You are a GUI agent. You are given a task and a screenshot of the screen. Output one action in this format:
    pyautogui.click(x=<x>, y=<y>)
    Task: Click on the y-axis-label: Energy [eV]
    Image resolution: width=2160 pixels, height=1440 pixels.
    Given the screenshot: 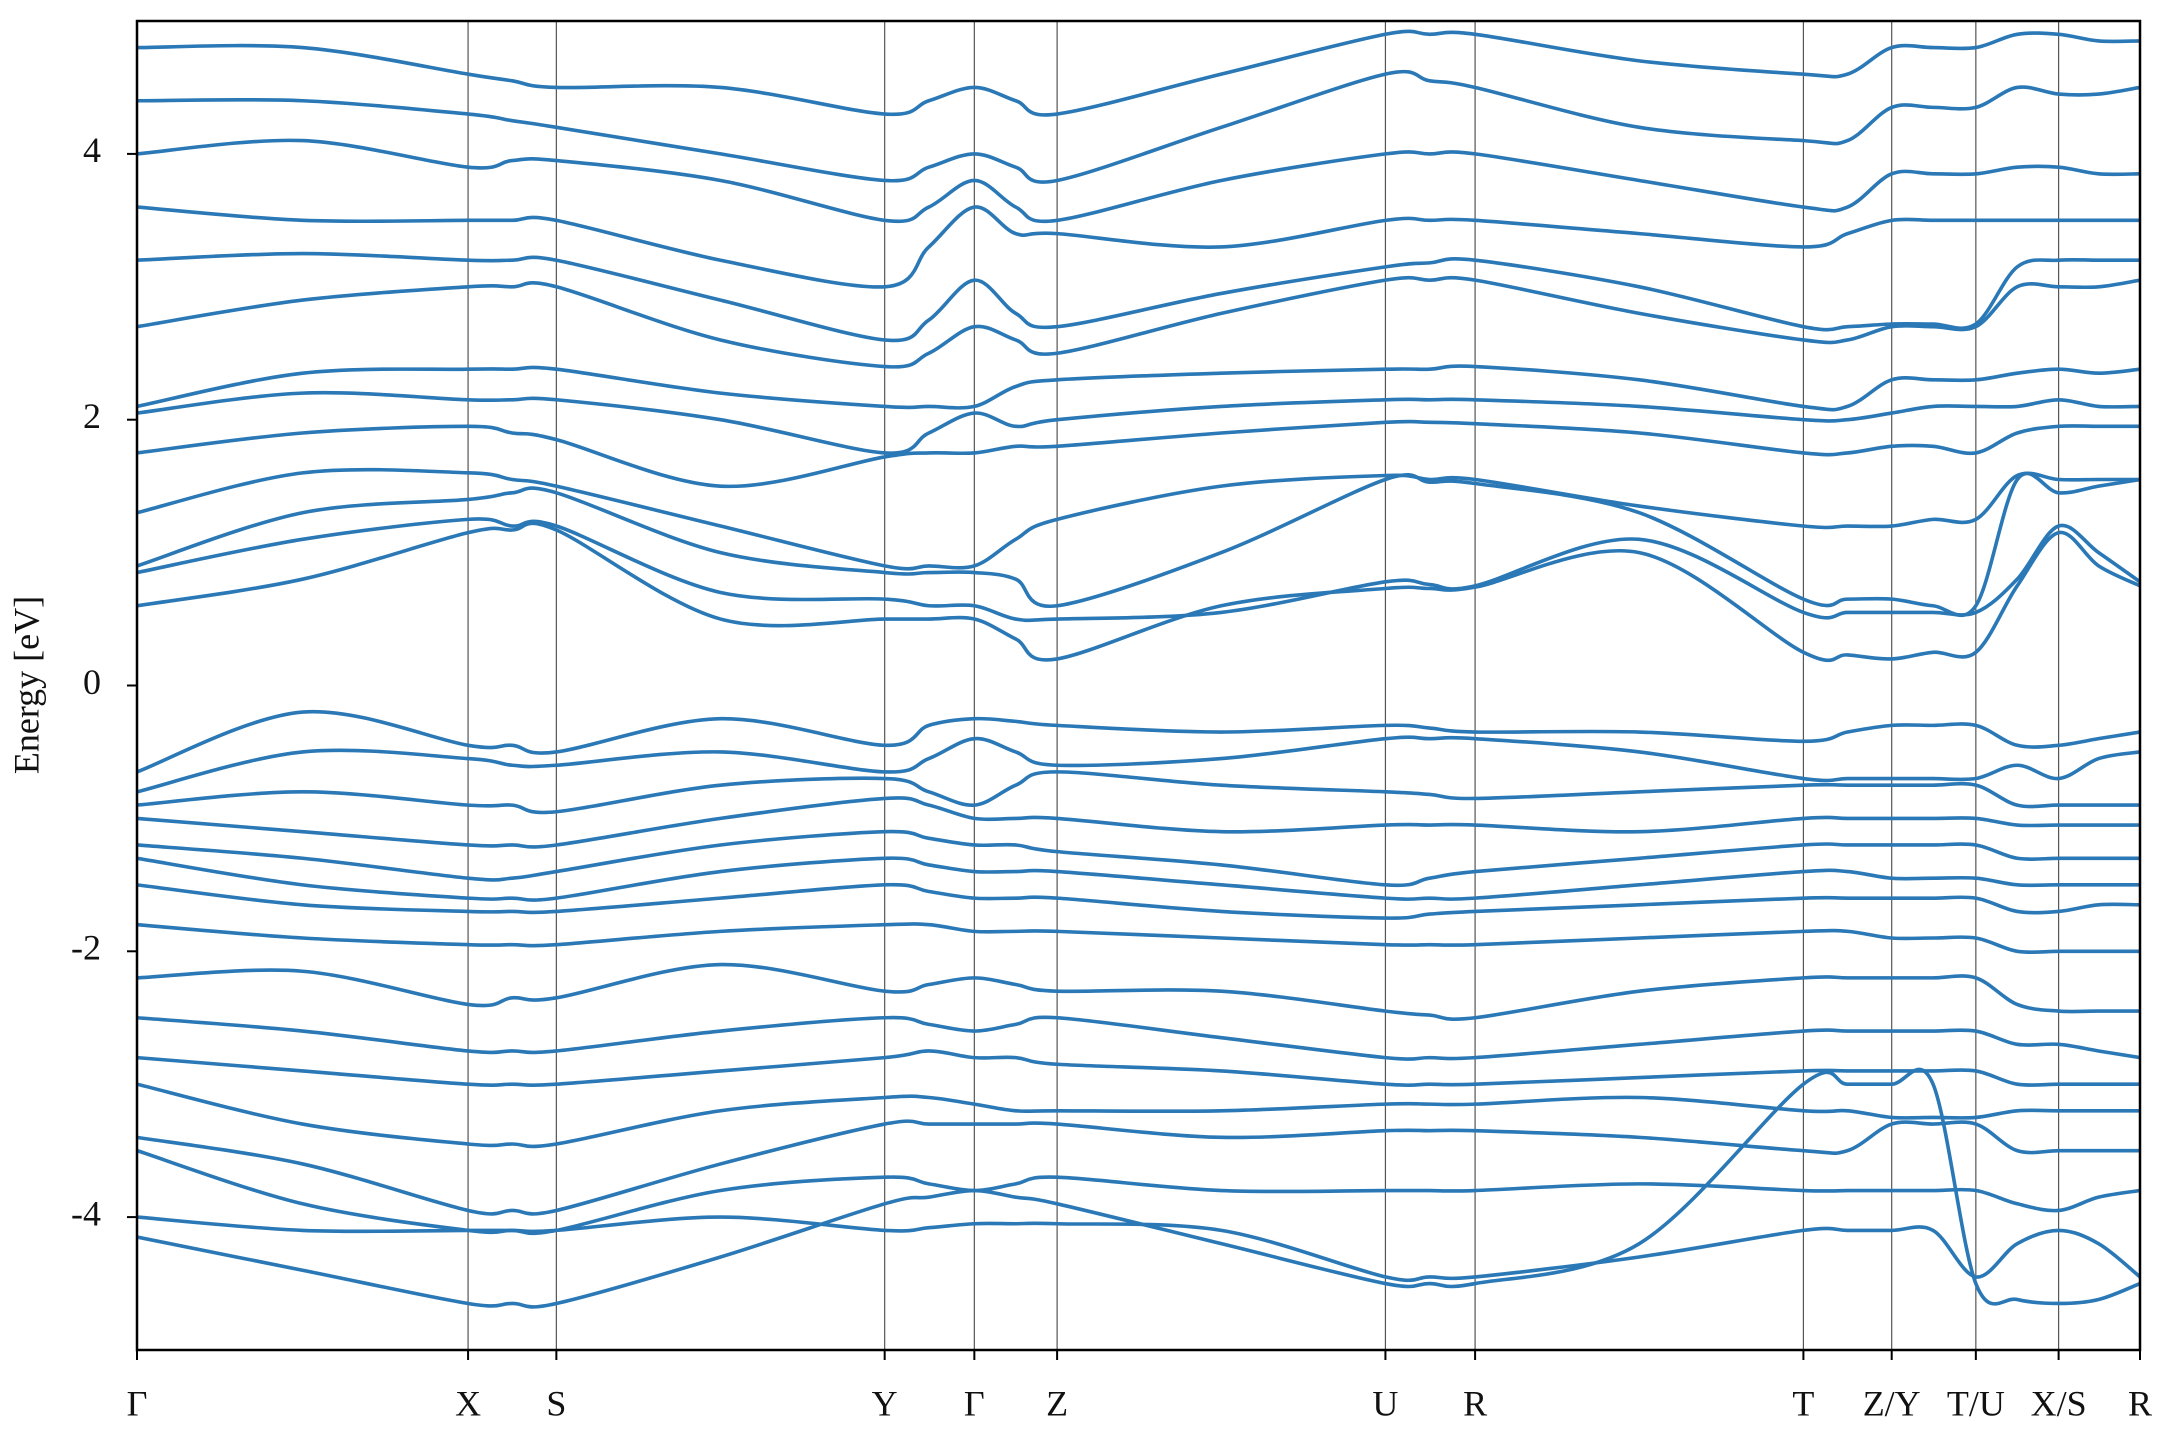 What is the action you would take?
    pyautogui.click(x=26, y=685)
    